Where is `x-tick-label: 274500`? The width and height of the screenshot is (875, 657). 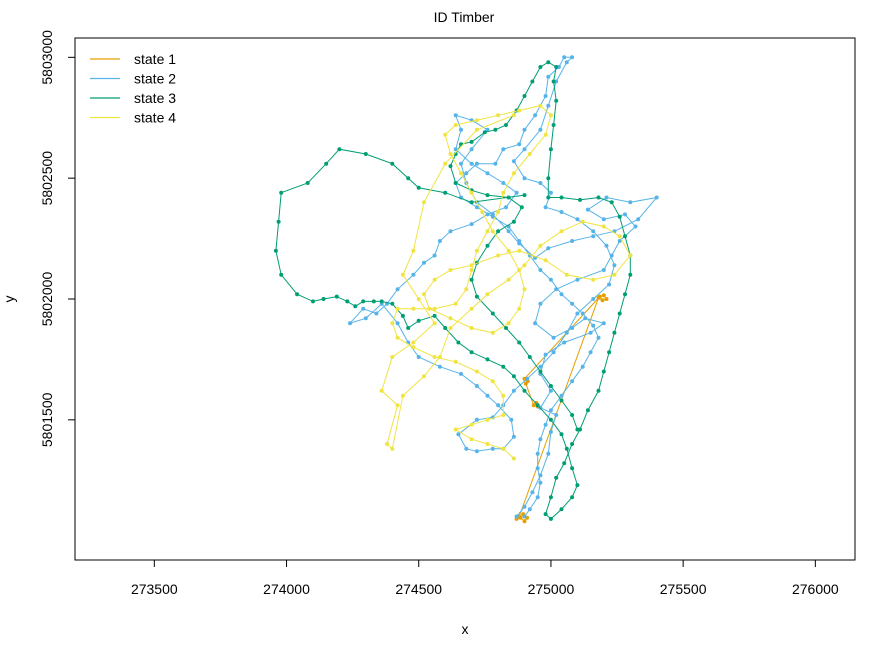 x-tick-label: 274500 is located at coordinates (418, 589).